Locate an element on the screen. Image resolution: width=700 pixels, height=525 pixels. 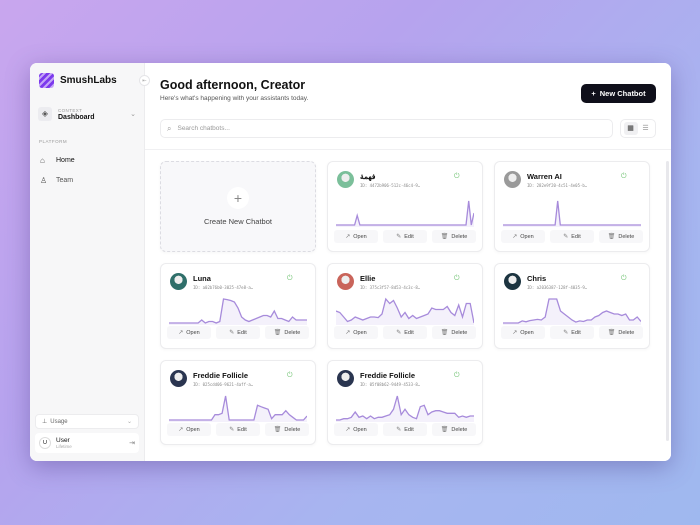
new-chatbot-button: + New Chatbot is located at coordinates (618, 93).